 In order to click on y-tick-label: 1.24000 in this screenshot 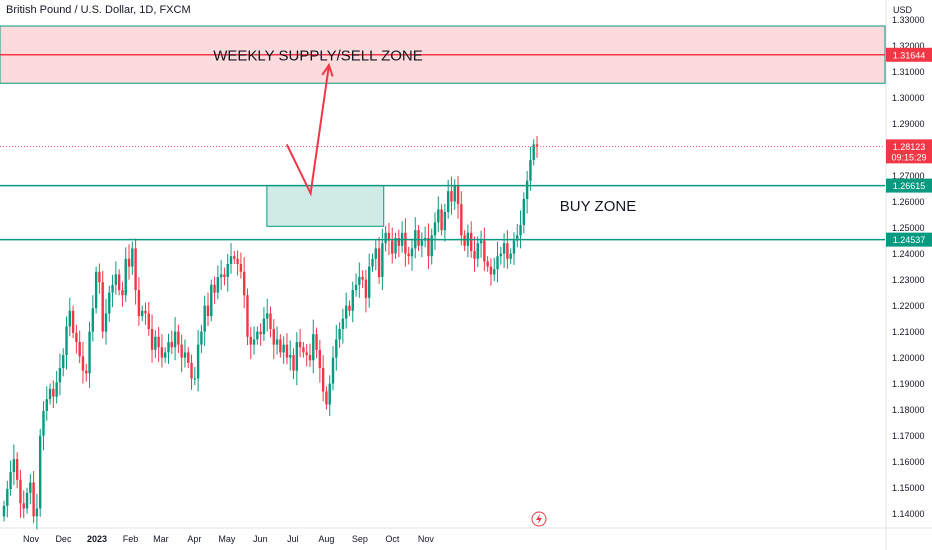, I will do `click(908, 254)`.